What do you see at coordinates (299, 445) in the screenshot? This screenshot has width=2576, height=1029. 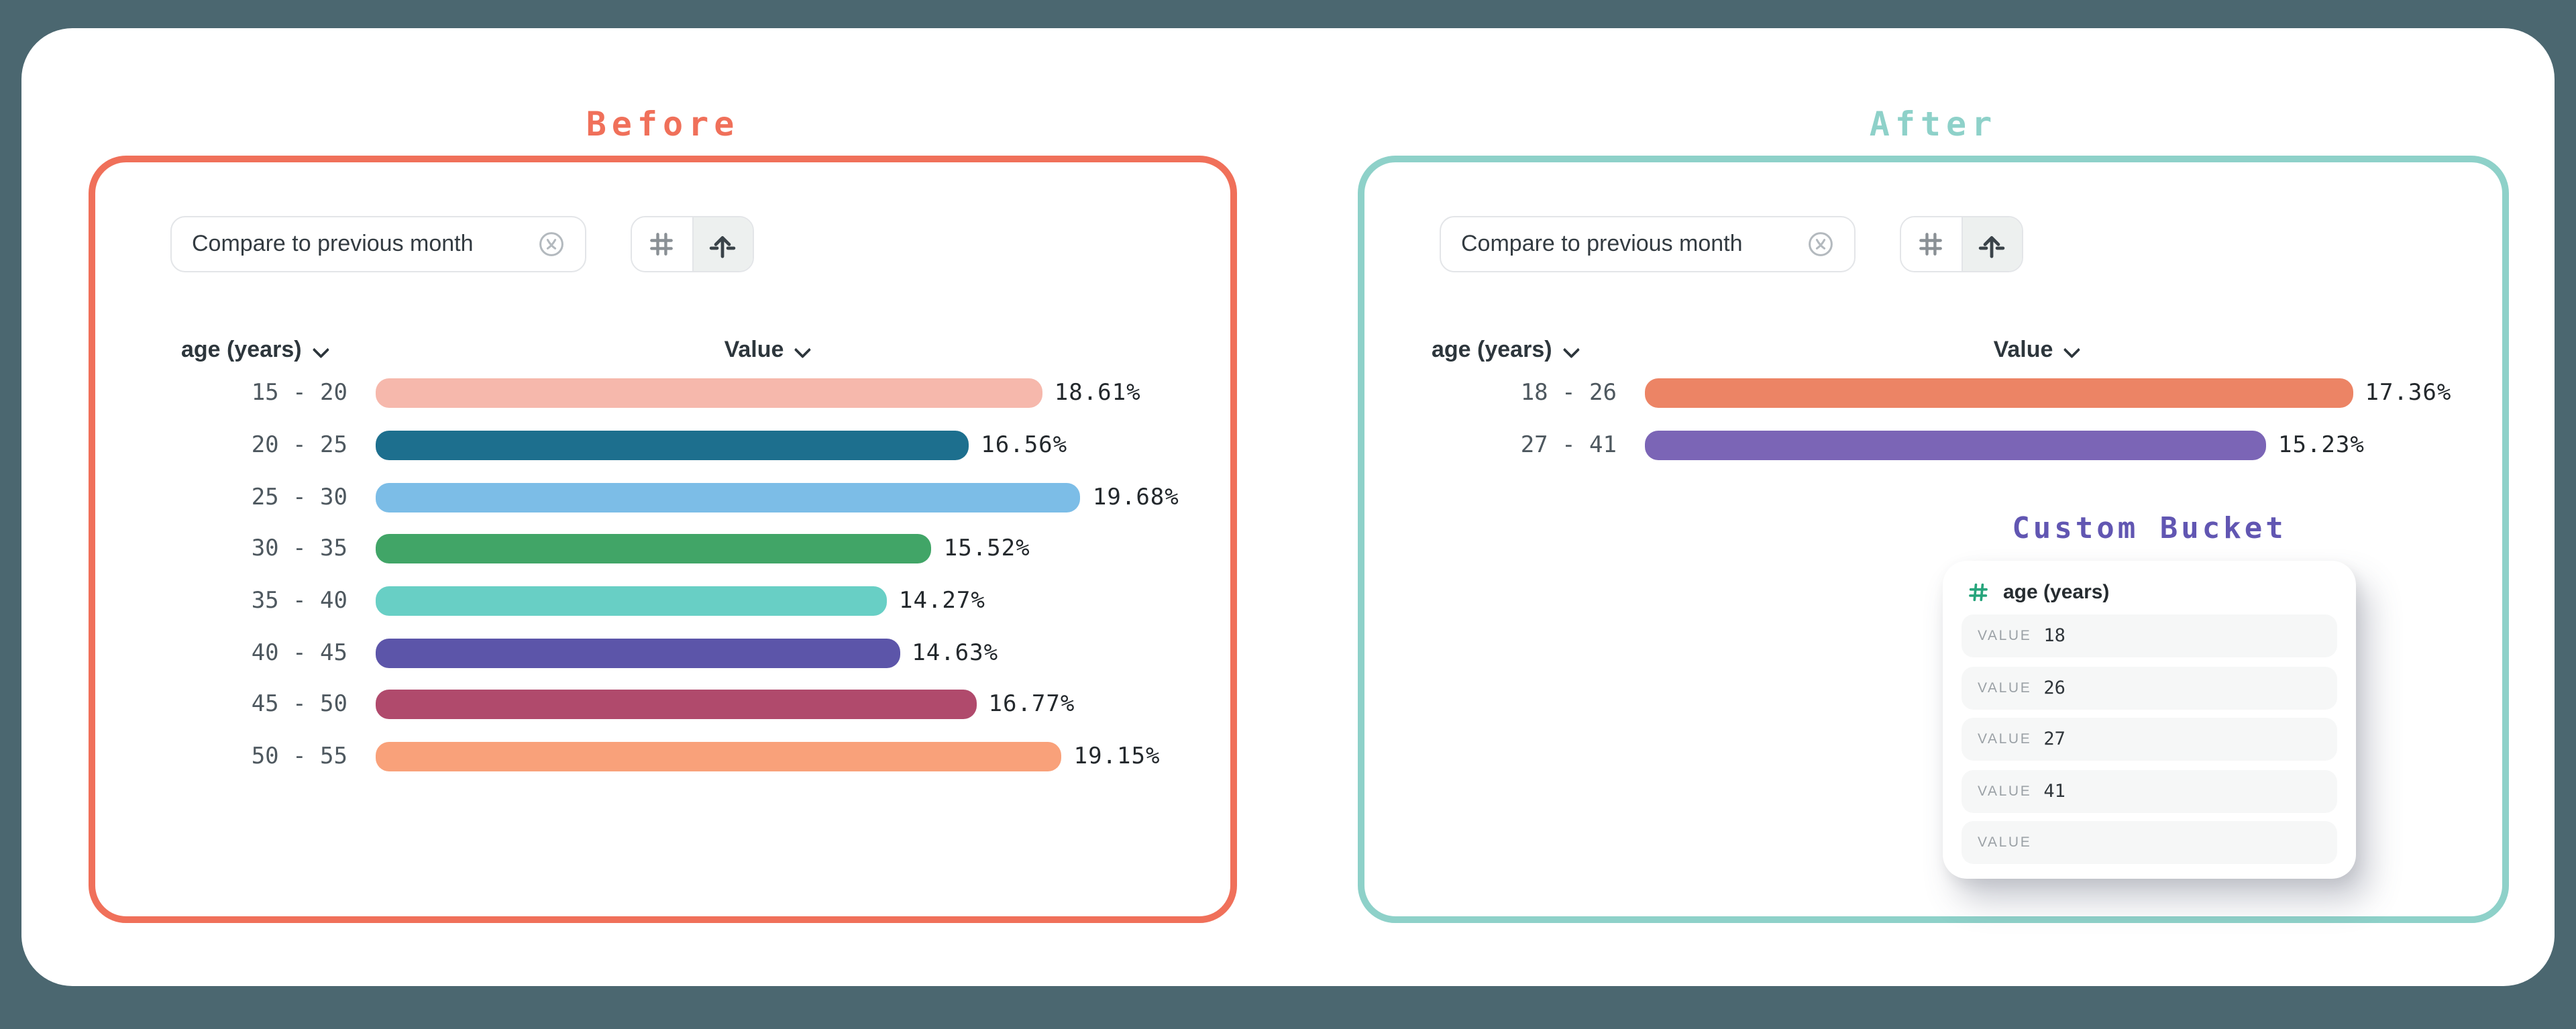 I see `category-label: 20 - 25` at bounding box center [299, 445].